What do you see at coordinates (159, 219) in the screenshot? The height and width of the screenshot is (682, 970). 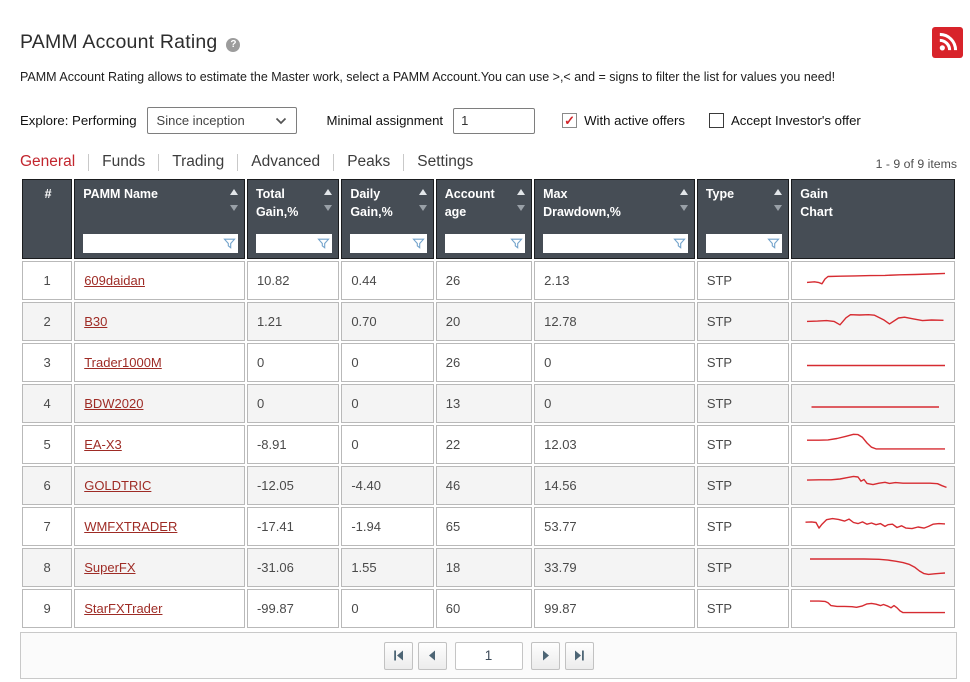 I see `column-header-name: PAMM Name` at bounding box center [159, 219].